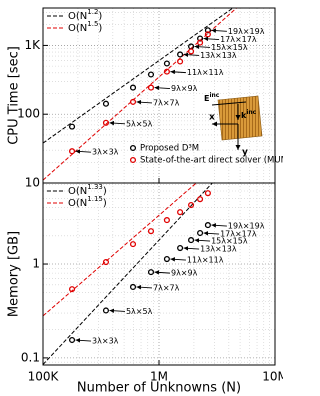  I want to click on y-tick-label: 1K, so click(32, 45).